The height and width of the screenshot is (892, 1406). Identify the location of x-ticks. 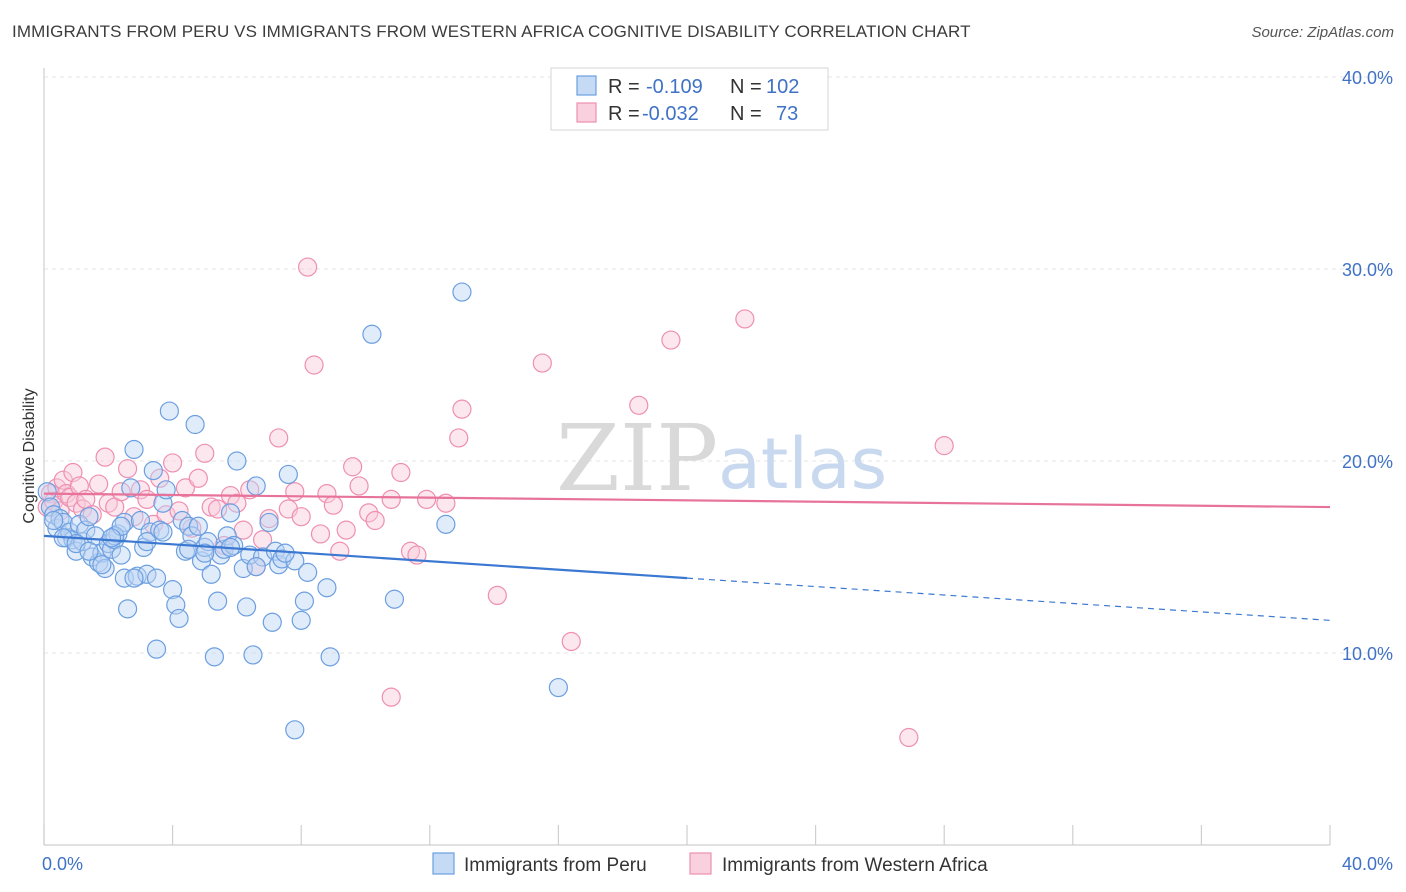
(687, 835).